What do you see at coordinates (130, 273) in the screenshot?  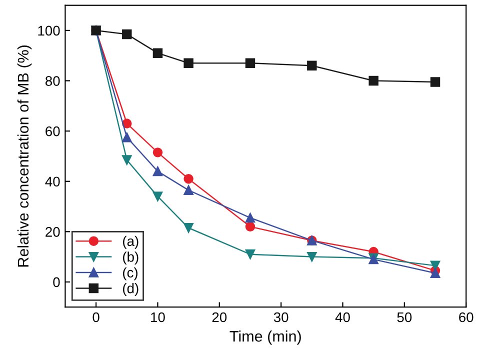 I see `legend-label: (c)` at bounding box center [130, 273].